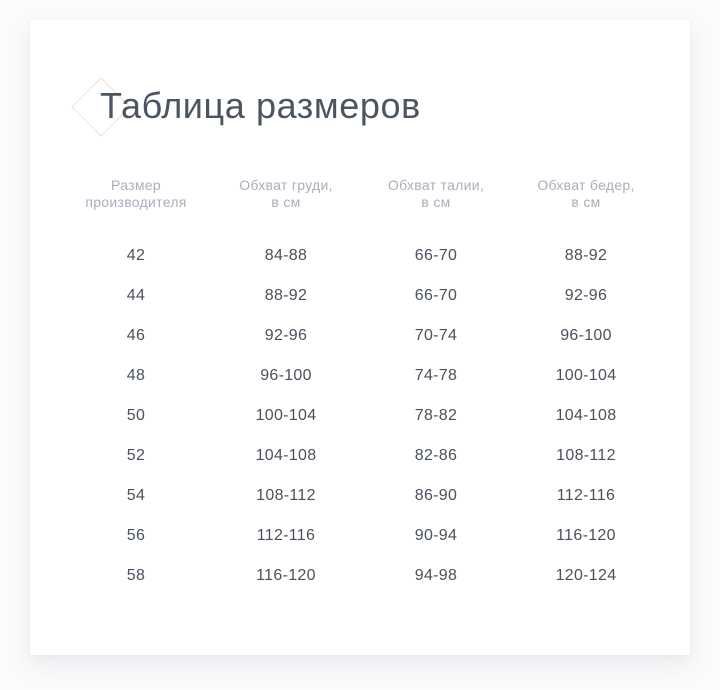 Image resolution: width=720 pixels, height=690 pixels. I want to click on cell-waist: 90-94, so click(436, 535).